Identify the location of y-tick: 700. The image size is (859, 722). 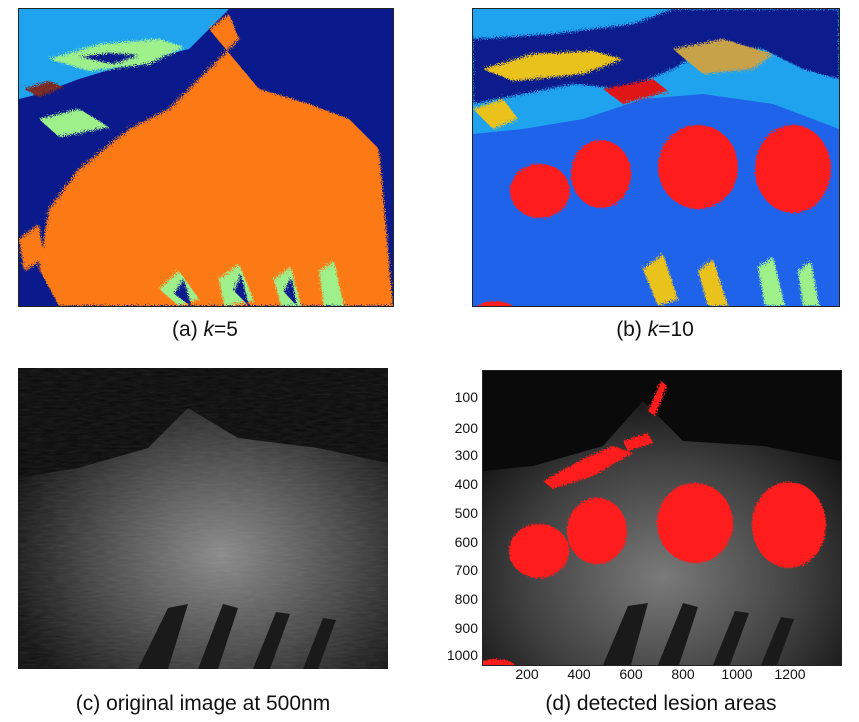
(466, 570).